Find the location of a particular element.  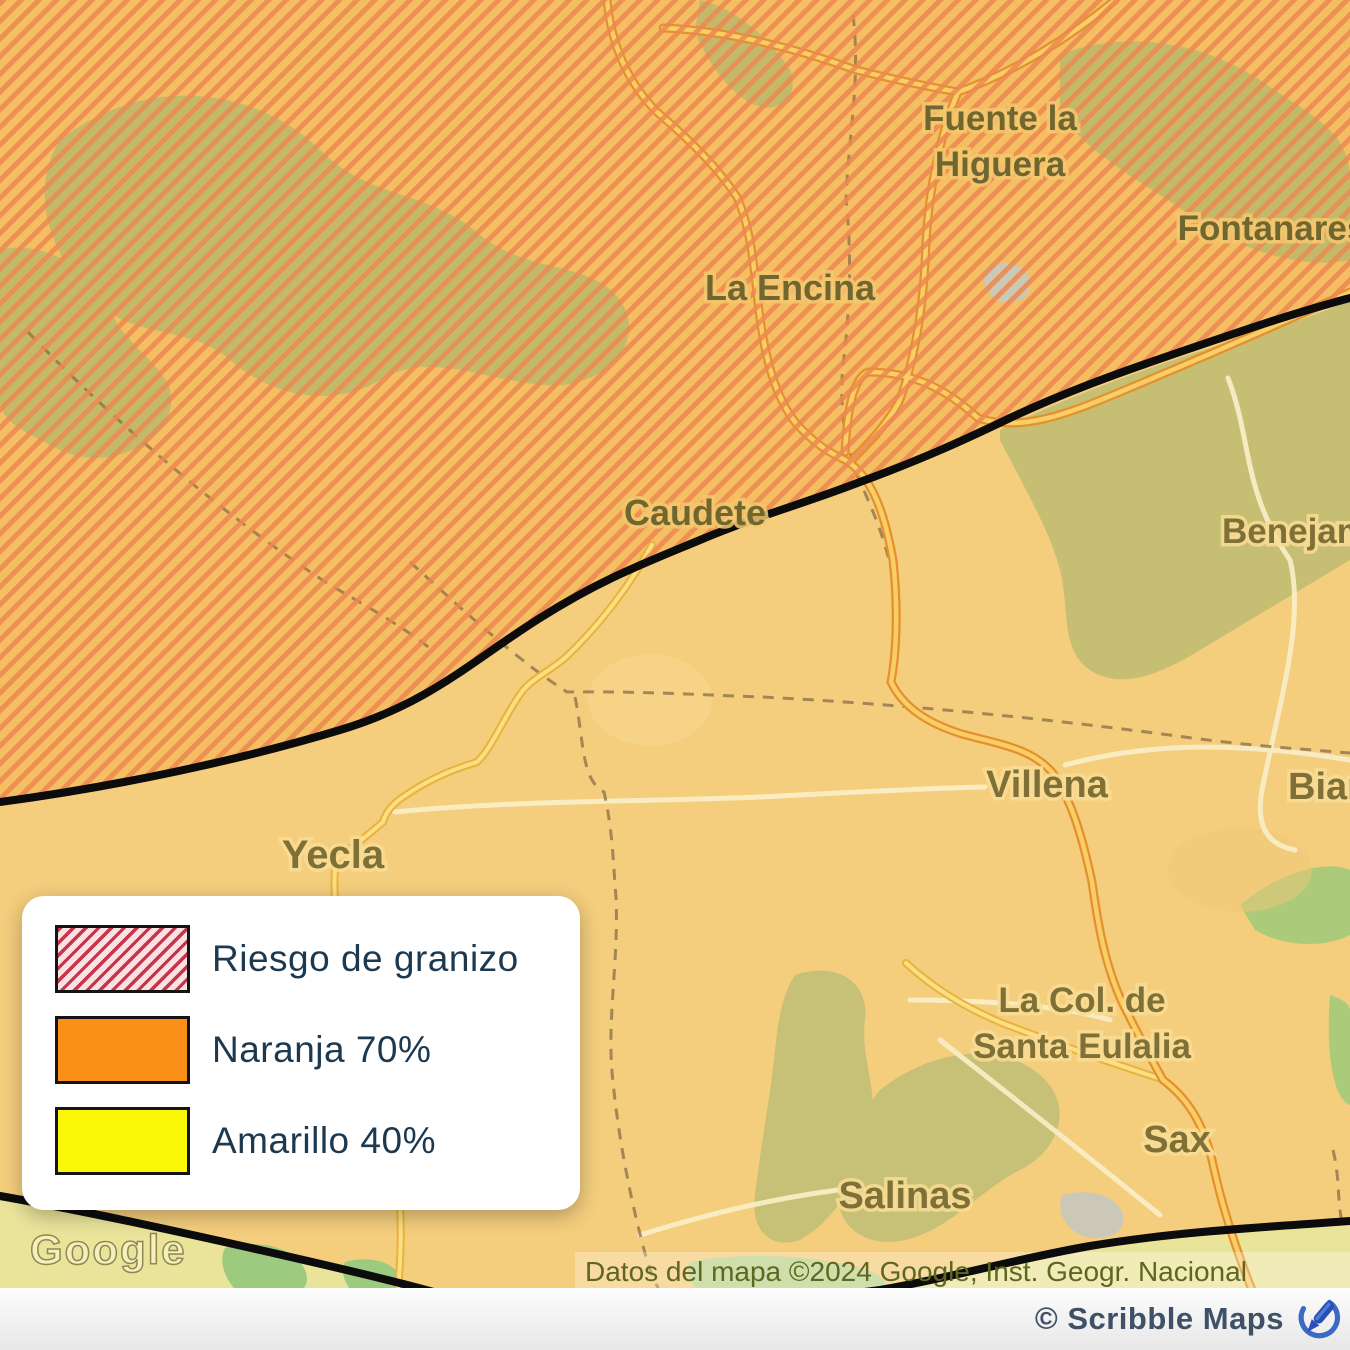

legend-label-naranja: Naranja 70% is located at coordinates (322, 1049).